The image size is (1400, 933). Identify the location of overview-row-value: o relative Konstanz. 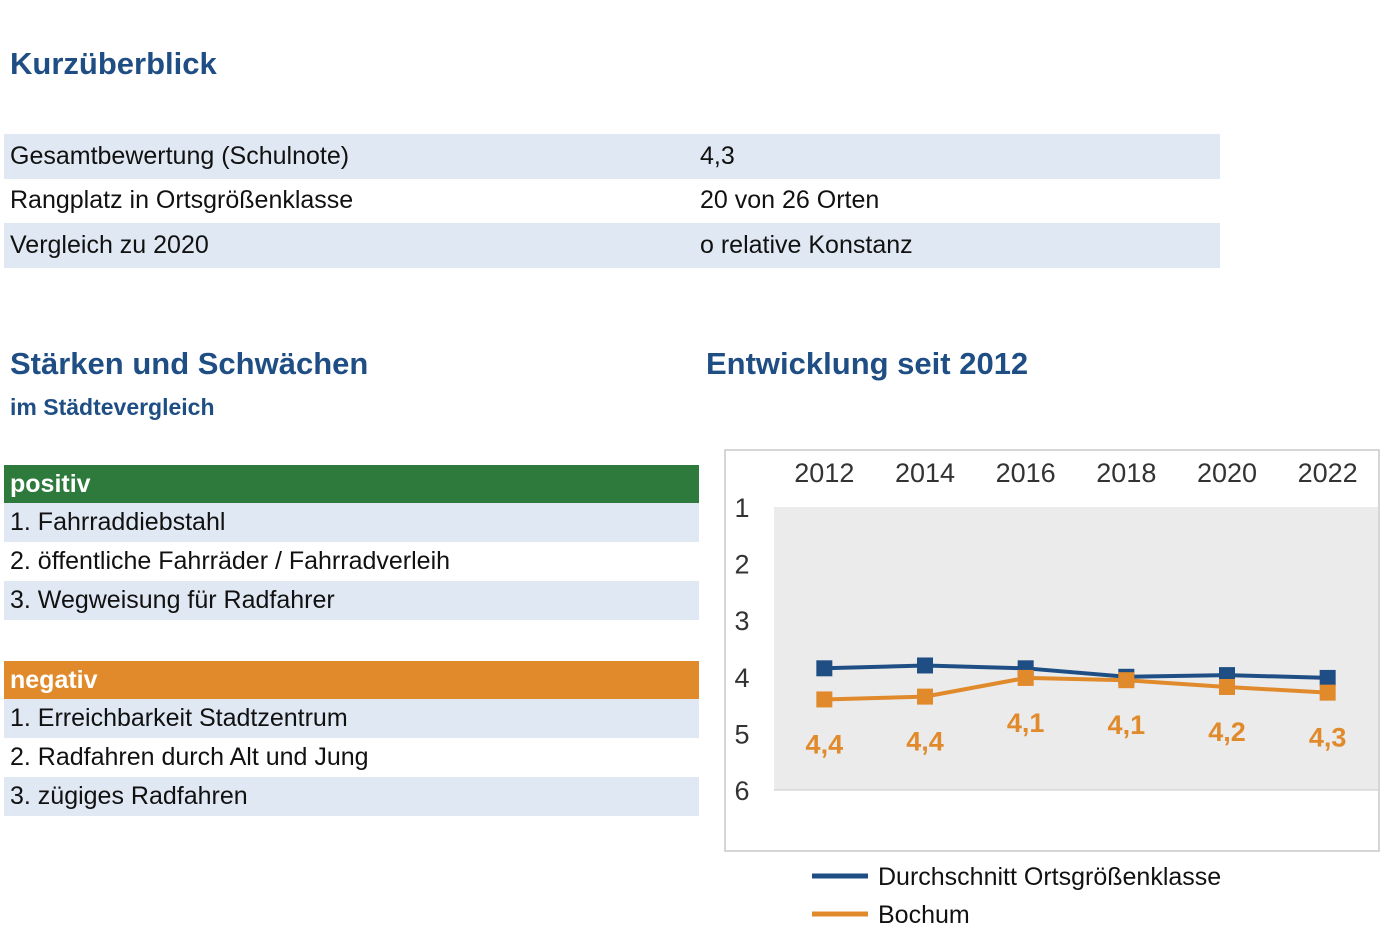
(806, 244).